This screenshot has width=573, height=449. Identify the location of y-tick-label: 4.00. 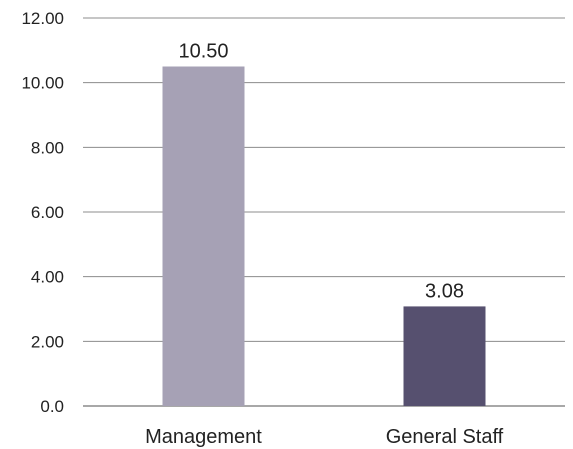
(47, 277).